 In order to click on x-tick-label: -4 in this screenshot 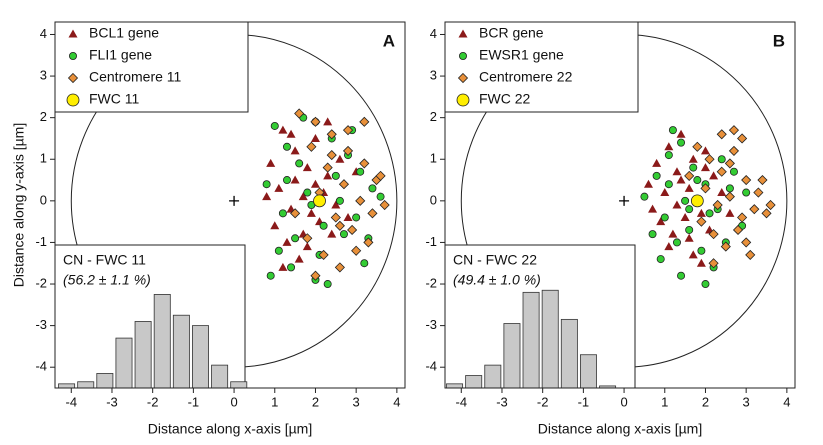, I will do `click(461, 401)`.